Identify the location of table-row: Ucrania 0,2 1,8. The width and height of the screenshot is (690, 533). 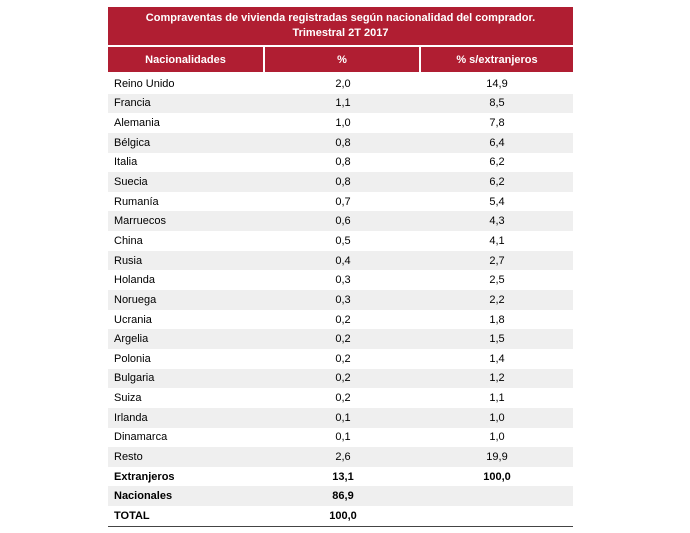
(340, 320).